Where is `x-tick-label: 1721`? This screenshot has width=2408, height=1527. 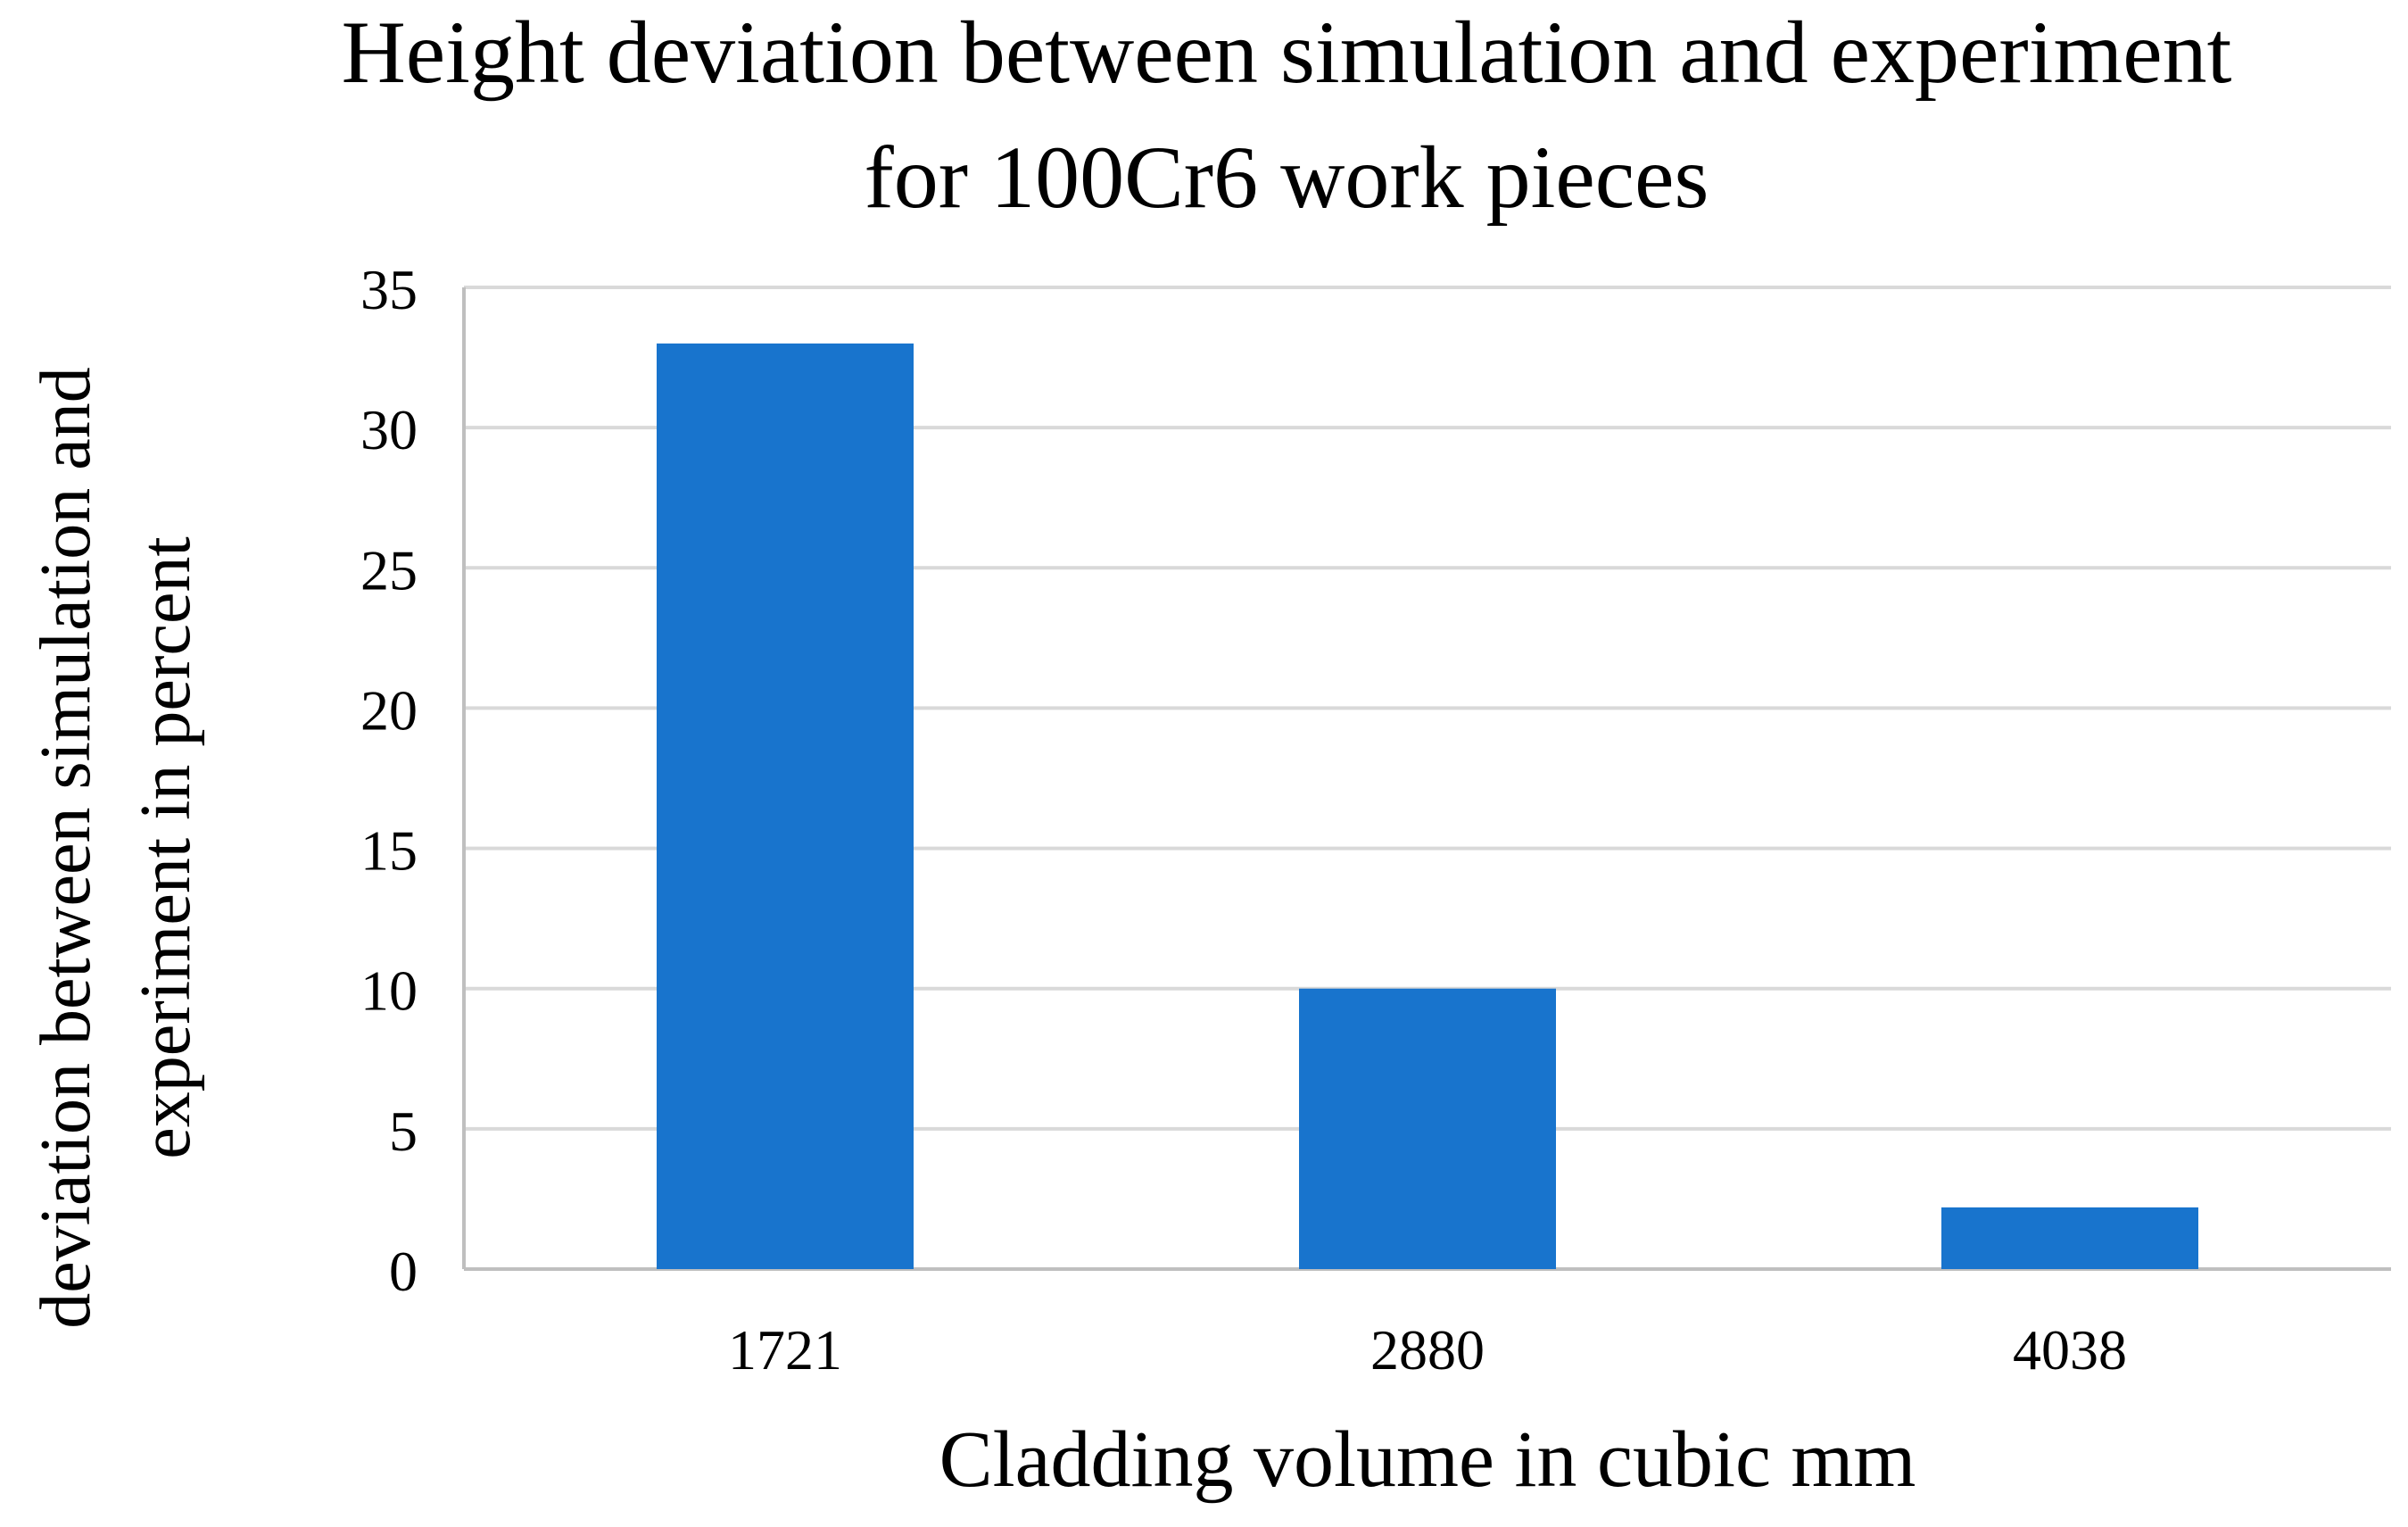
x-tick-label: 1721 is located at coordinates (785, 1350).